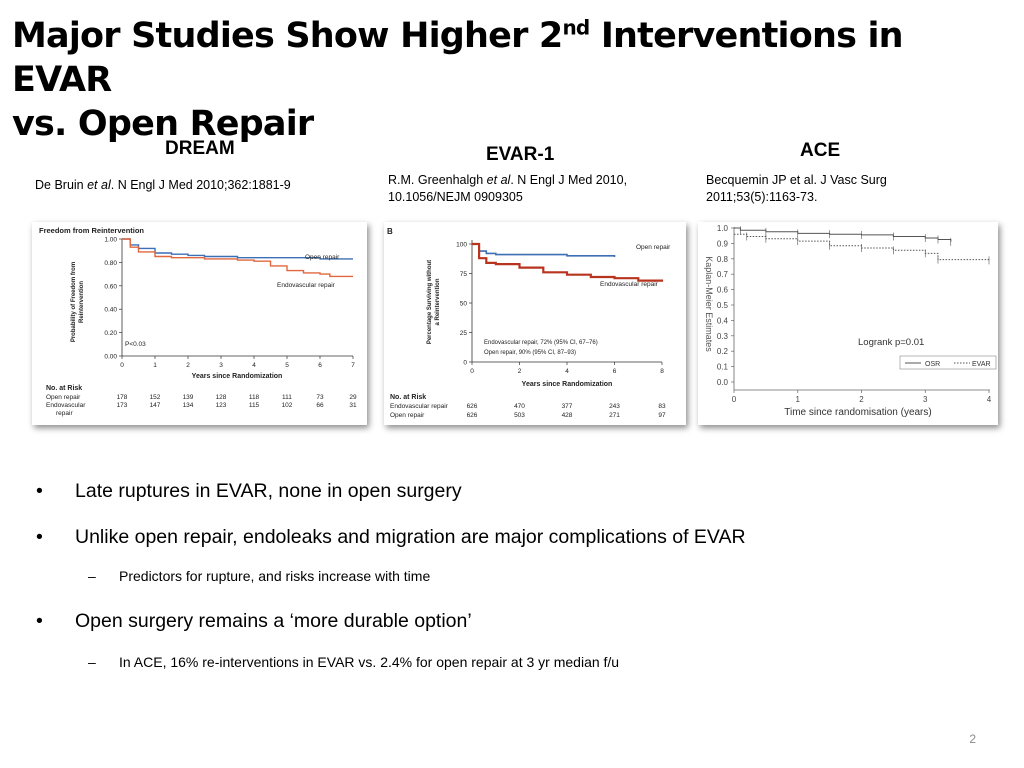 Image resolution: width=1024 pixels, height=768 pixels. What do you see at coordinates (458, 58) in the screenshot?
I see `title-part2: Interventions in EVAR` at bounding box center [458, 58].